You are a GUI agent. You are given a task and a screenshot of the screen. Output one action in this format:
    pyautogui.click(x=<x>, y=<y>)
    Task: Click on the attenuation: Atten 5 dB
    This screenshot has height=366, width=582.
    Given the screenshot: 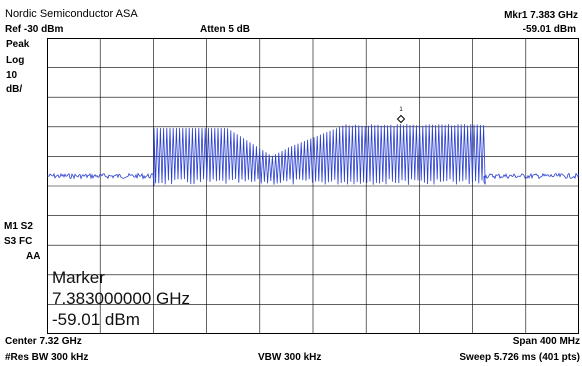 What is the action you would take?
    pyautogui.click(x=225, y=29)
    